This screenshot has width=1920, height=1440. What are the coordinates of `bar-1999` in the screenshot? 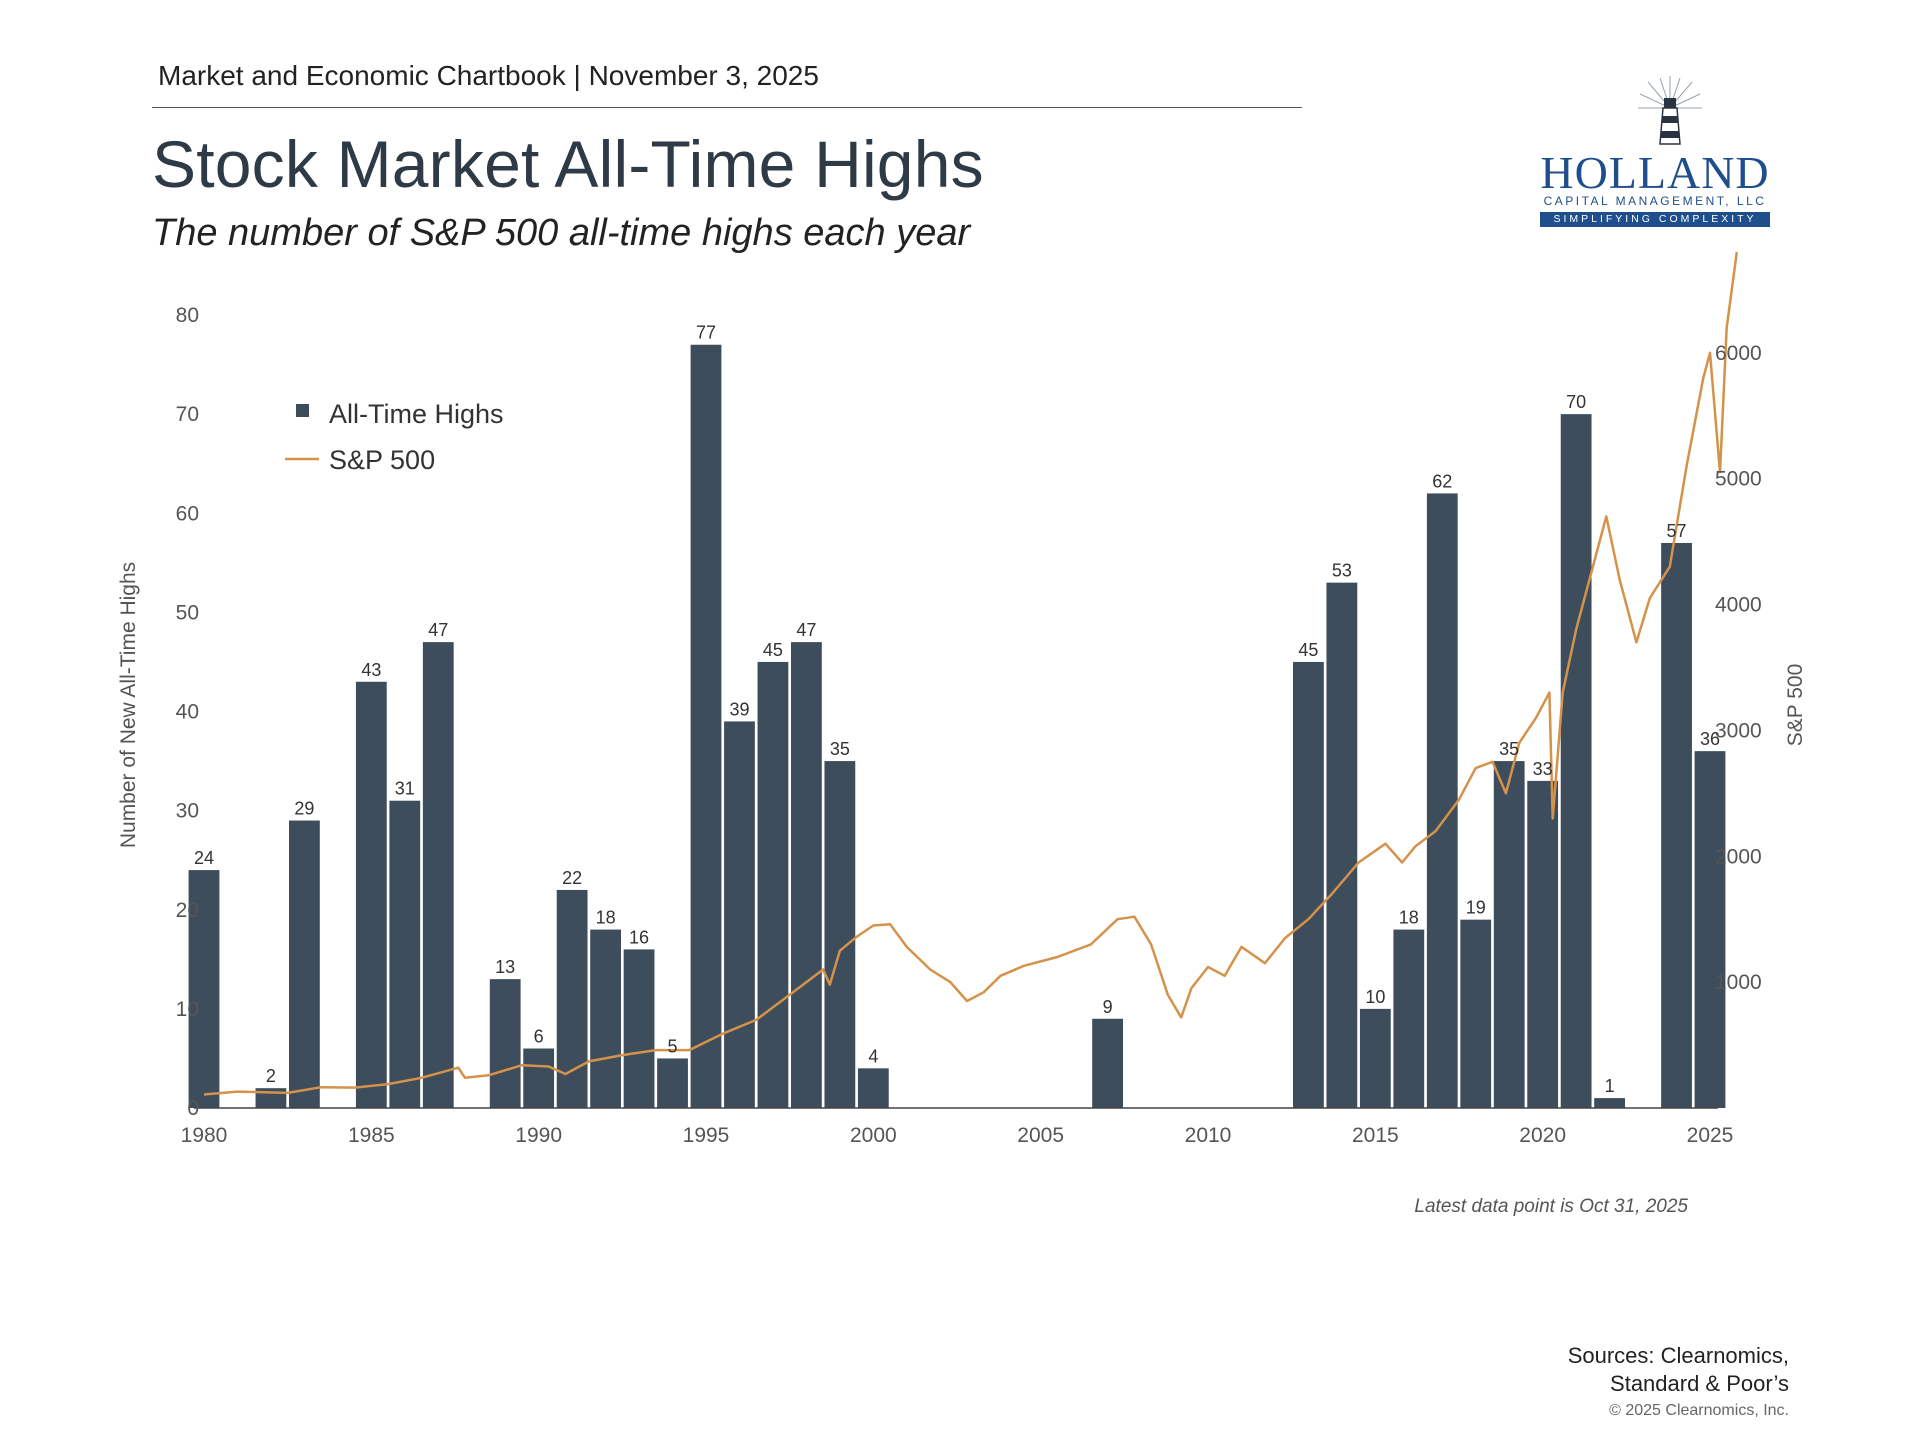 It's located at (840, 934).